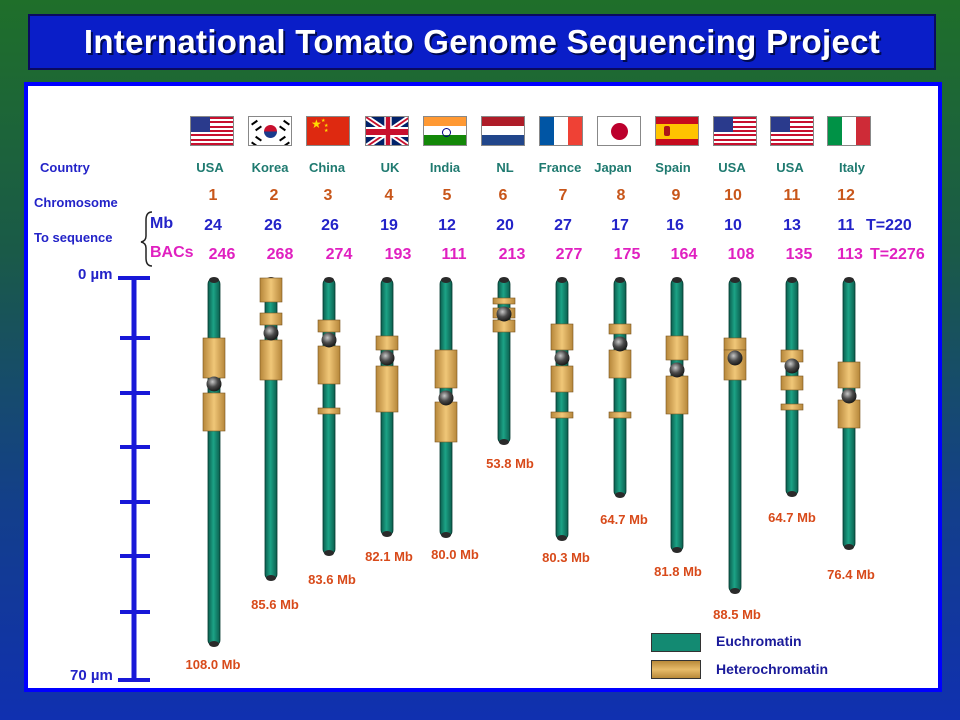 The image size is (960, 720). I want to click on country-label: Japan, so click(613, 167).